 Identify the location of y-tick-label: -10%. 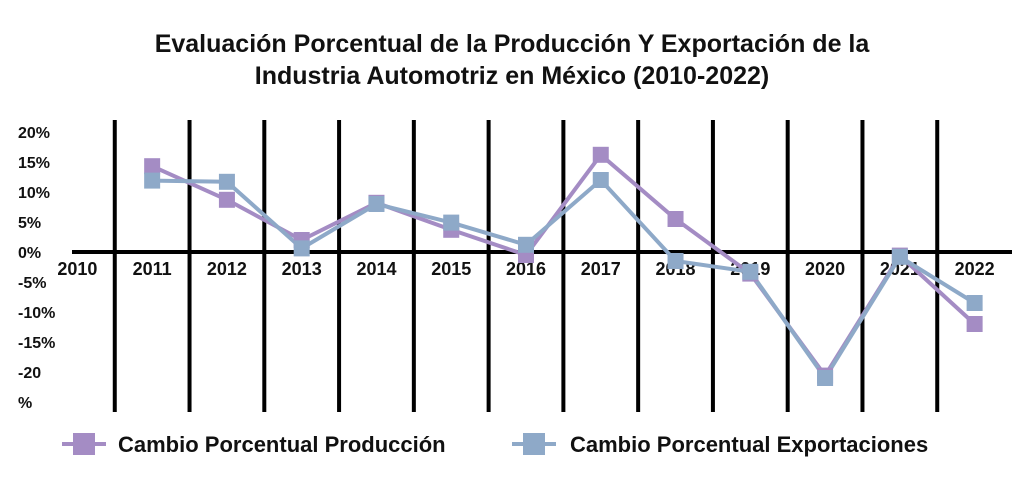
(36, 313).